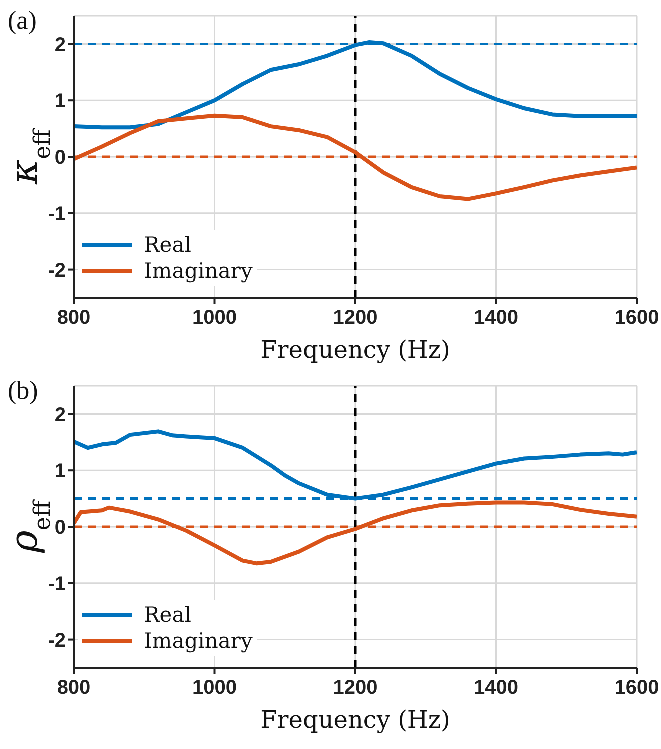 Image resolution: width=661 pixels, height=749 pixels. Describe the element at coordinates (22, 21) in the screenshot. I see `chart-title: (a)` at that location.